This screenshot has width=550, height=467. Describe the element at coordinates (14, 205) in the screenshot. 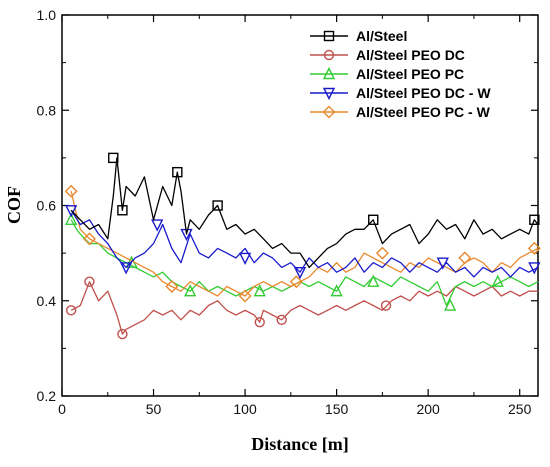

I see `y-axis-title: COF` at that location.